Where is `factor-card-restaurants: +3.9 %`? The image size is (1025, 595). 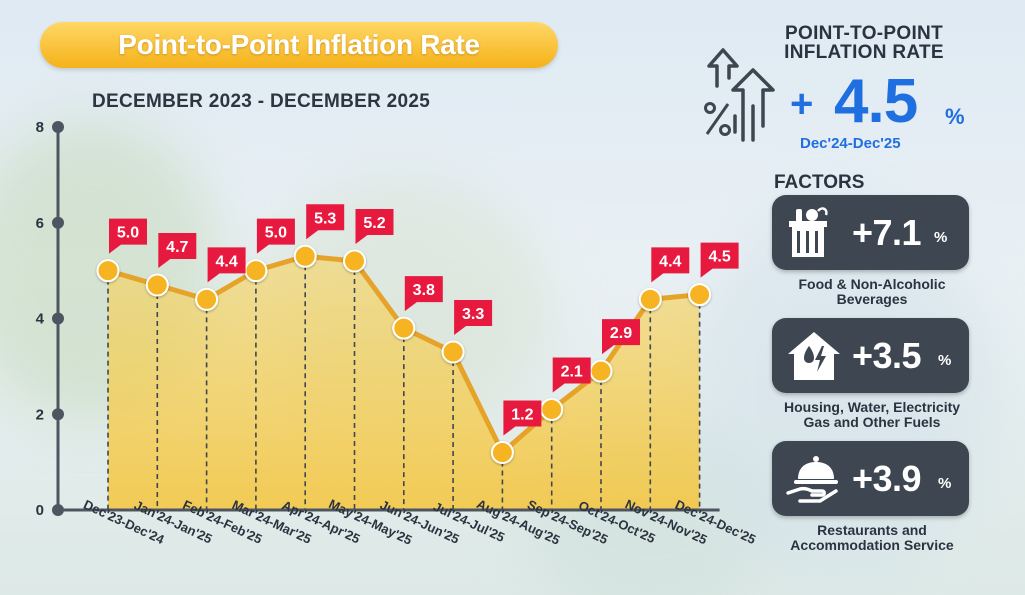 factor-card-restaurants: +3.9 % is located at coordinates (870, 478).